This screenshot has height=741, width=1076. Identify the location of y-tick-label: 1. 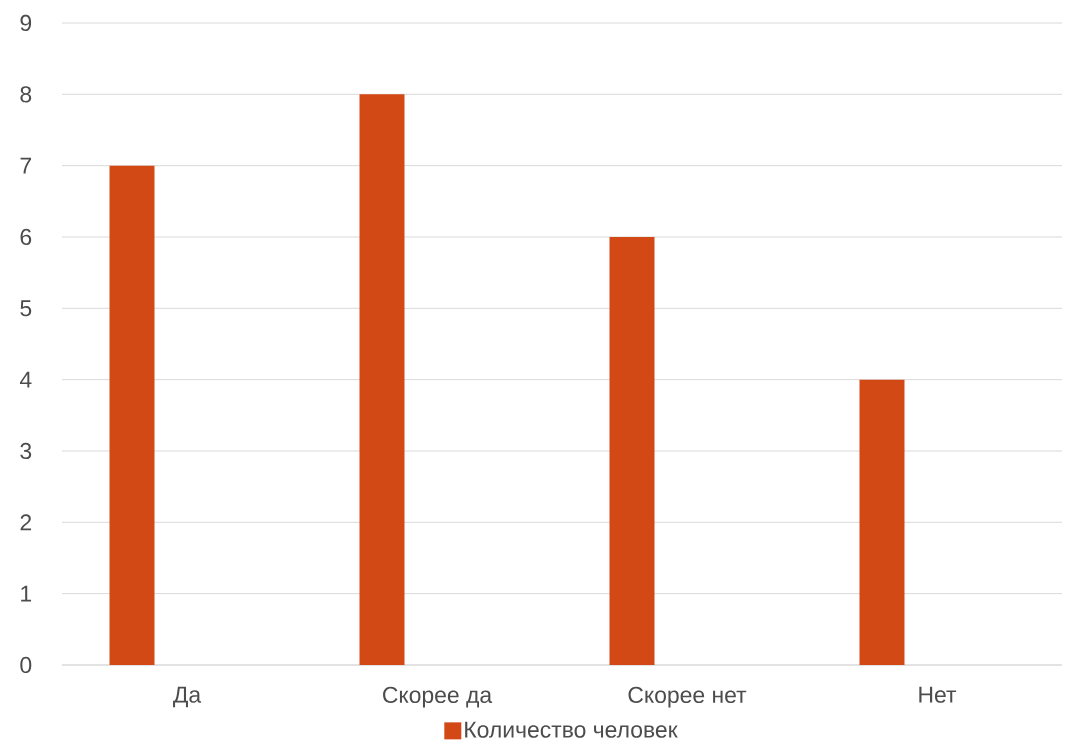
(26, 593).